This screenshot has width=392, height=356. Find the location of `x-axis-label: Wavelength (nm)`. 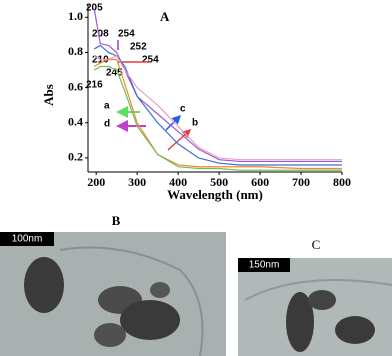

x-axis-label: Wavelength (nm) is located at coordinates (215, 194).